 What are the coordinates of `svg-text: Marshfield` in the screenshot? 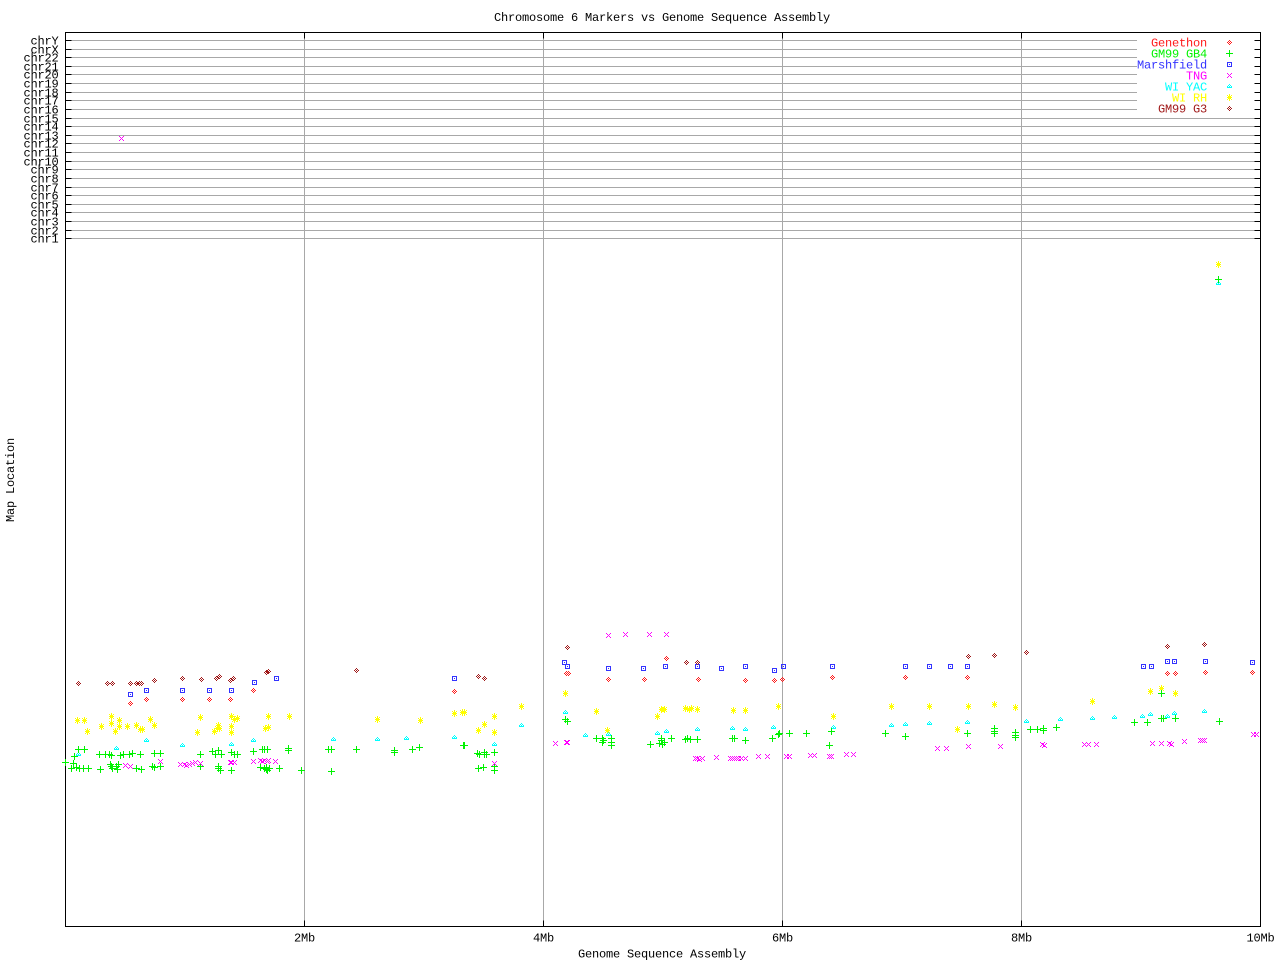 It's located at (1172, 65).